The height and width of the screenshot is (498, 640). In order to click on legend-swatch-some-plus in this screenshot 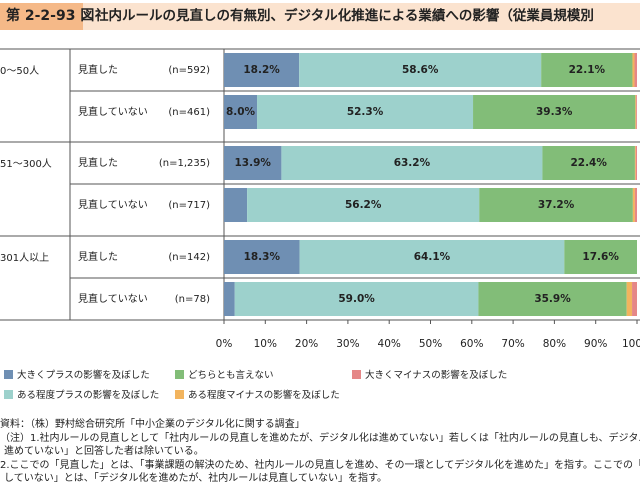, I will do `click(8, 394)`.